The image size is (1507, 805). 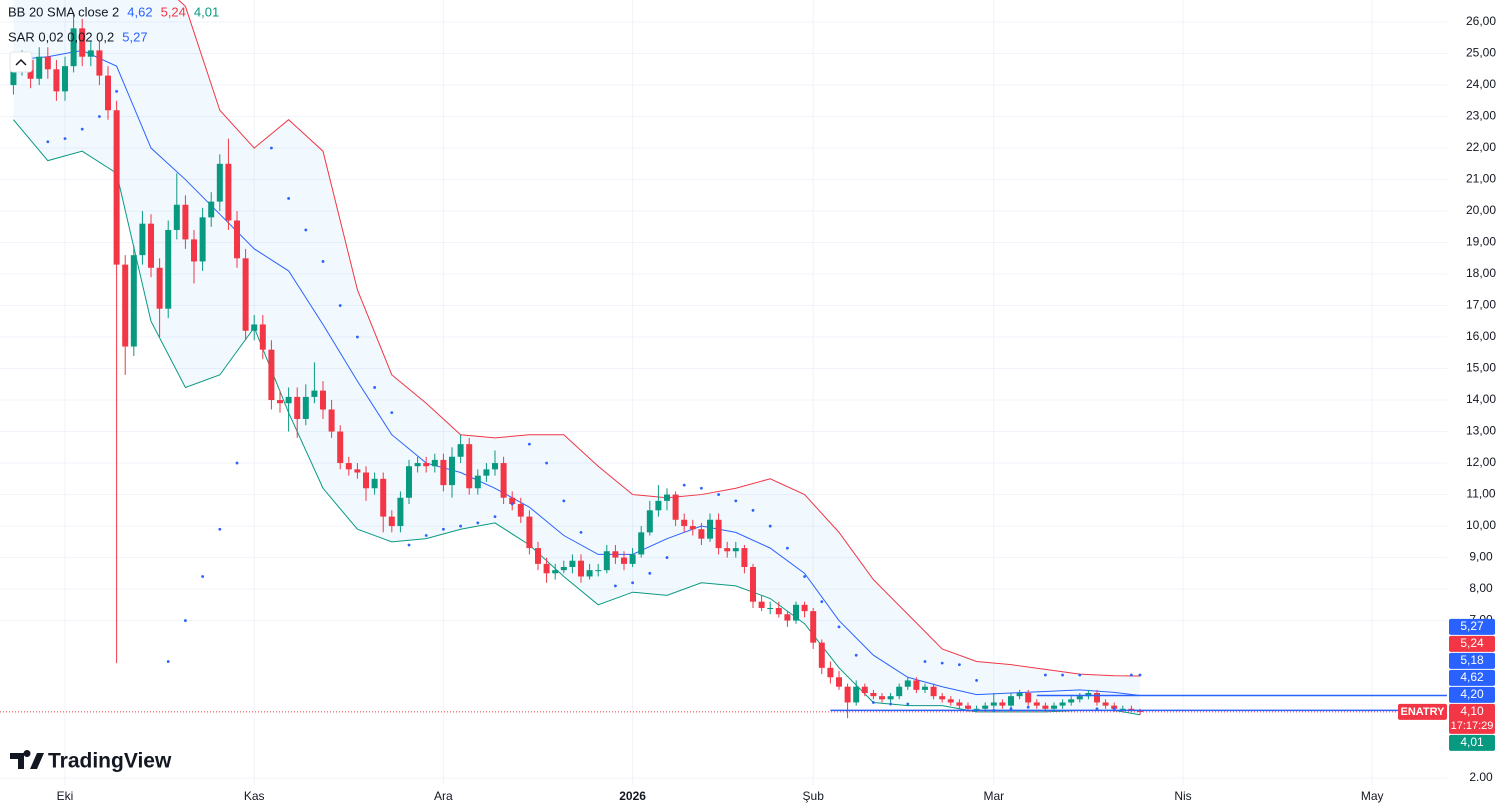 I want to click on symbol-tag-bg, so click(x=1422, y=711).